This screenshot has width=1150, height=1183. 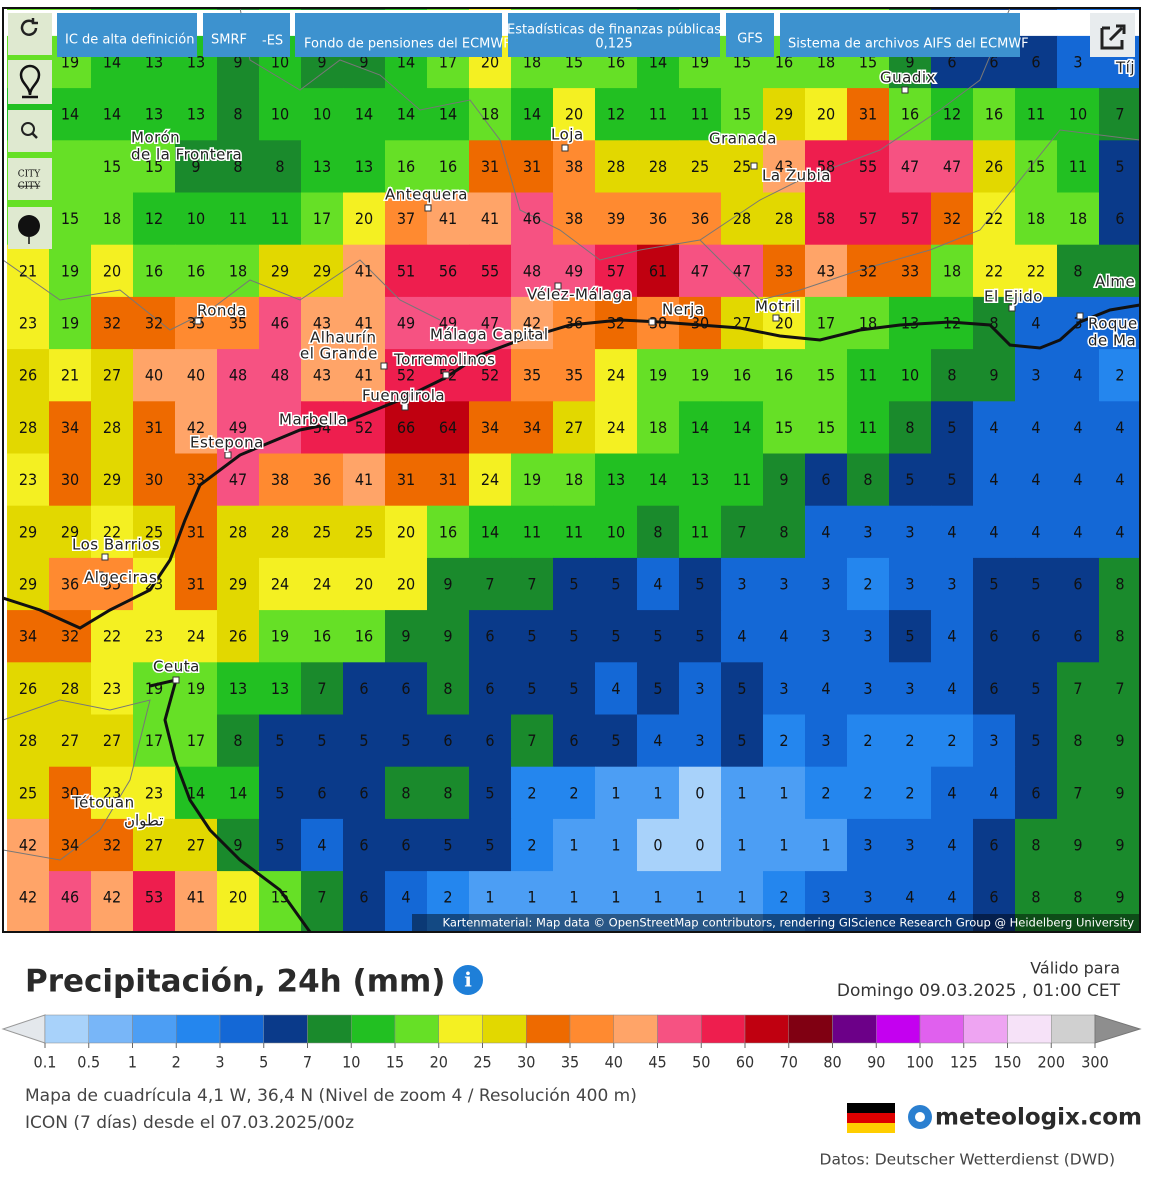 What do you see at coordinates (573, 688) in the screenshot?
I see `grid-value: 5` at bounding box center [573, 688].